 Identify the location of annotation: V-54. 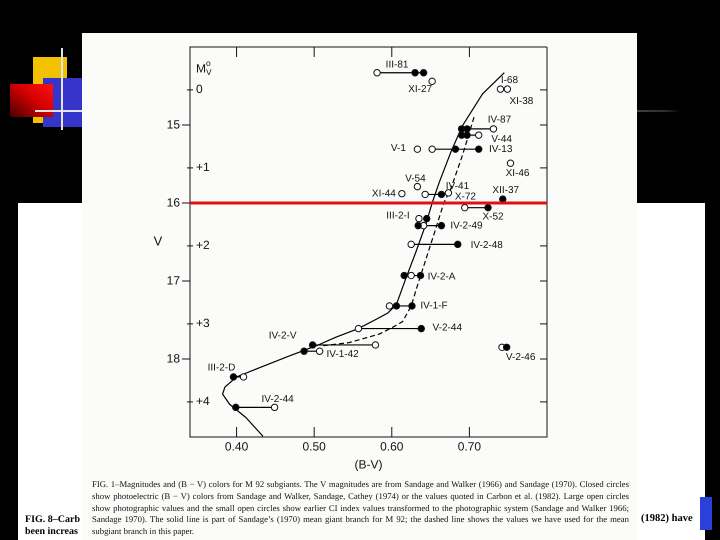
(415, 178).